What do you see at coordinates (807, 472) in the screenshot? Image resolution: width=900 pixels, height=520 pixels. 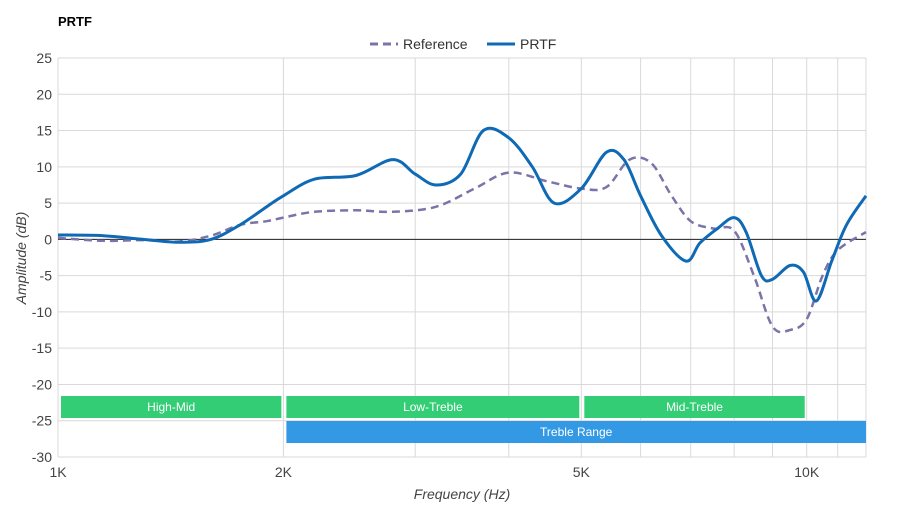 I see `x-tick-label: 10K` at bounding box center [807, 472].